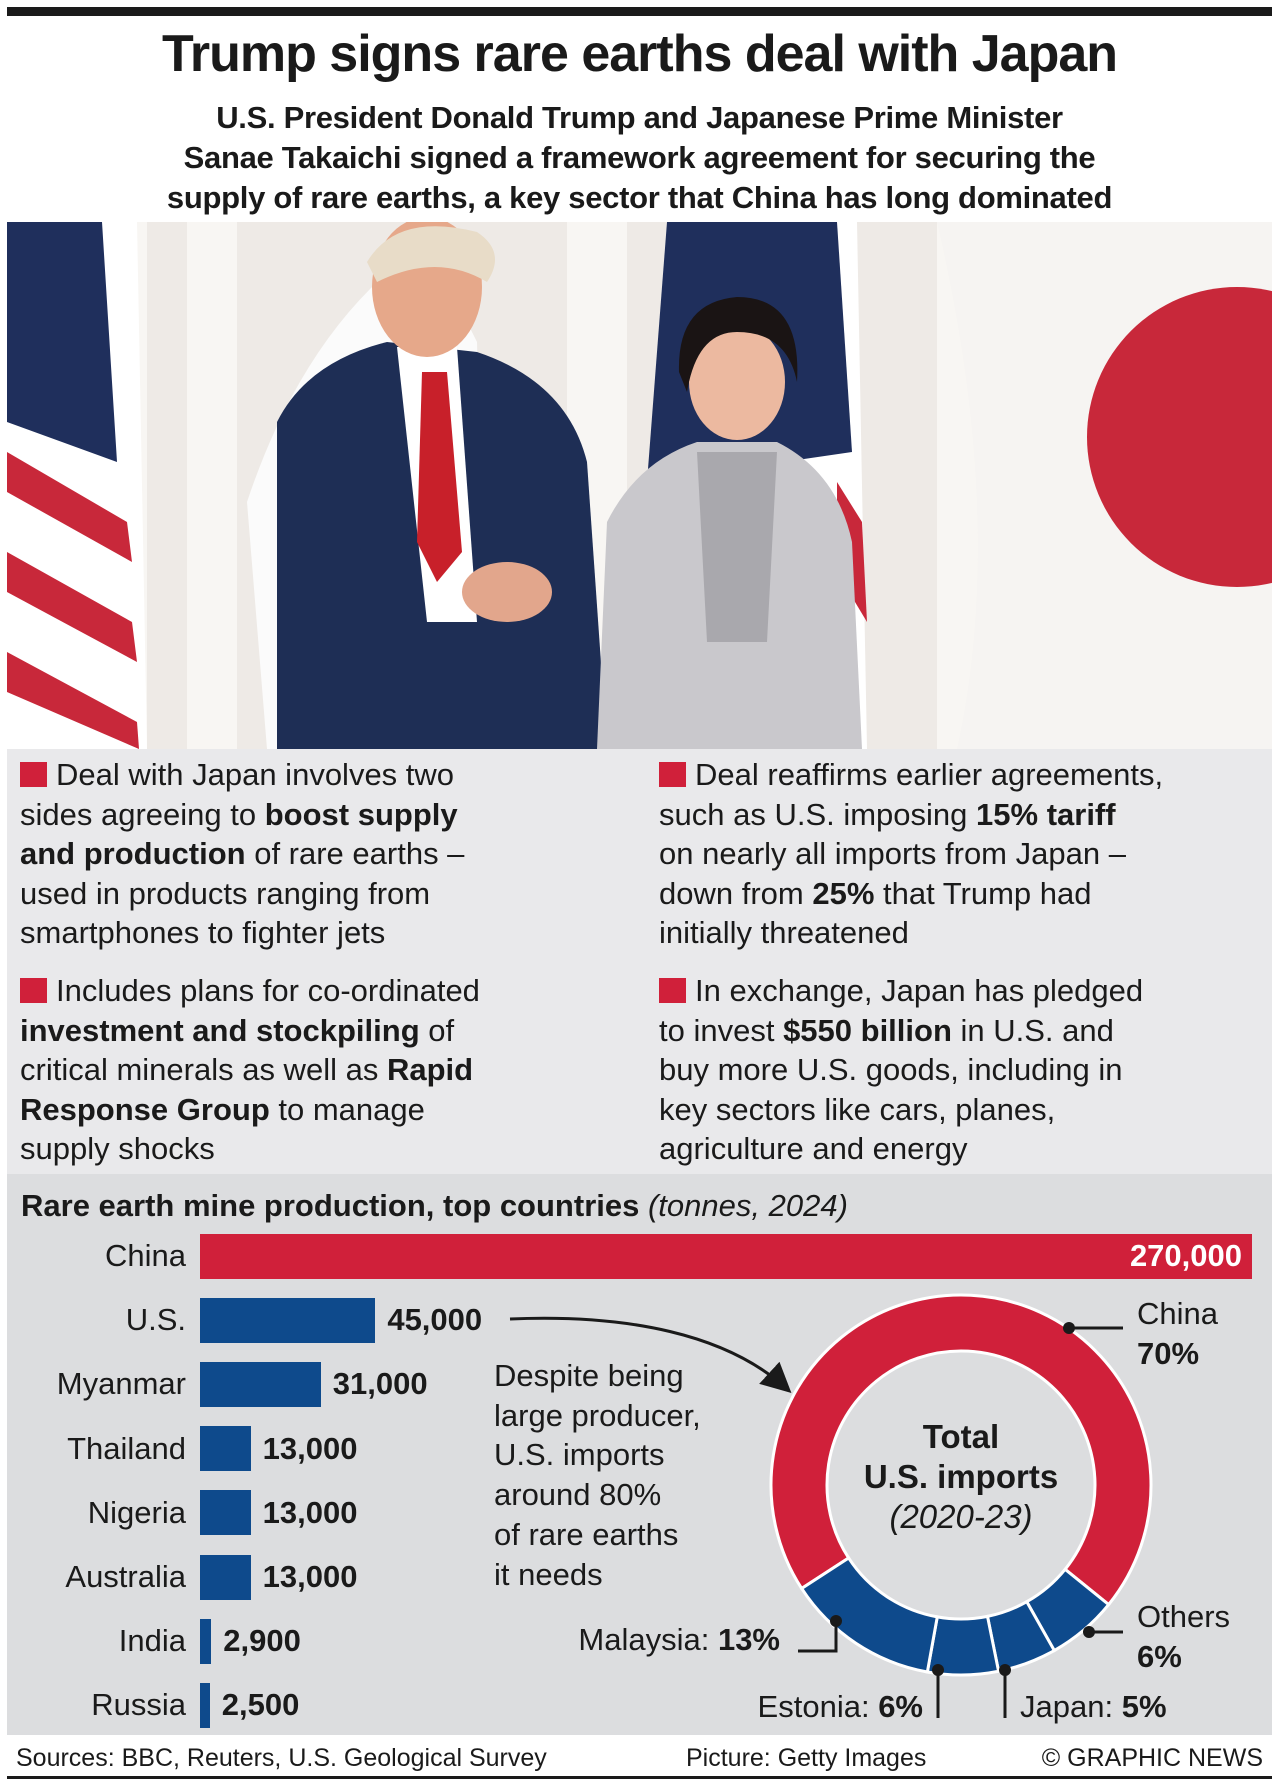 The height and width of the screenshot is (1786, 1279). What do you see at coordinates (142, 814) in the screenshot?
I see `bullet-text: sides agreeing to` at bounding box center [142, 814].